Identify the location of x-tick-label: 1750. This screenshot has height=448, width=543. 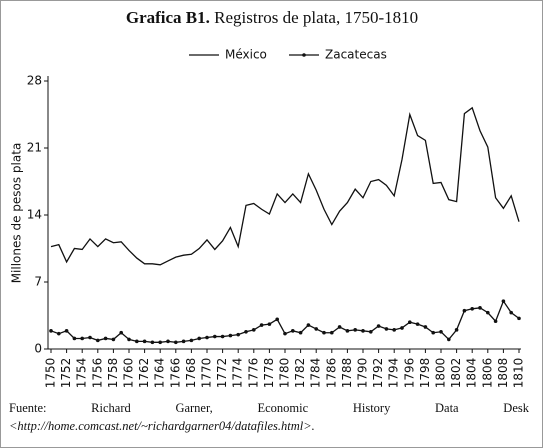
(51, 373).